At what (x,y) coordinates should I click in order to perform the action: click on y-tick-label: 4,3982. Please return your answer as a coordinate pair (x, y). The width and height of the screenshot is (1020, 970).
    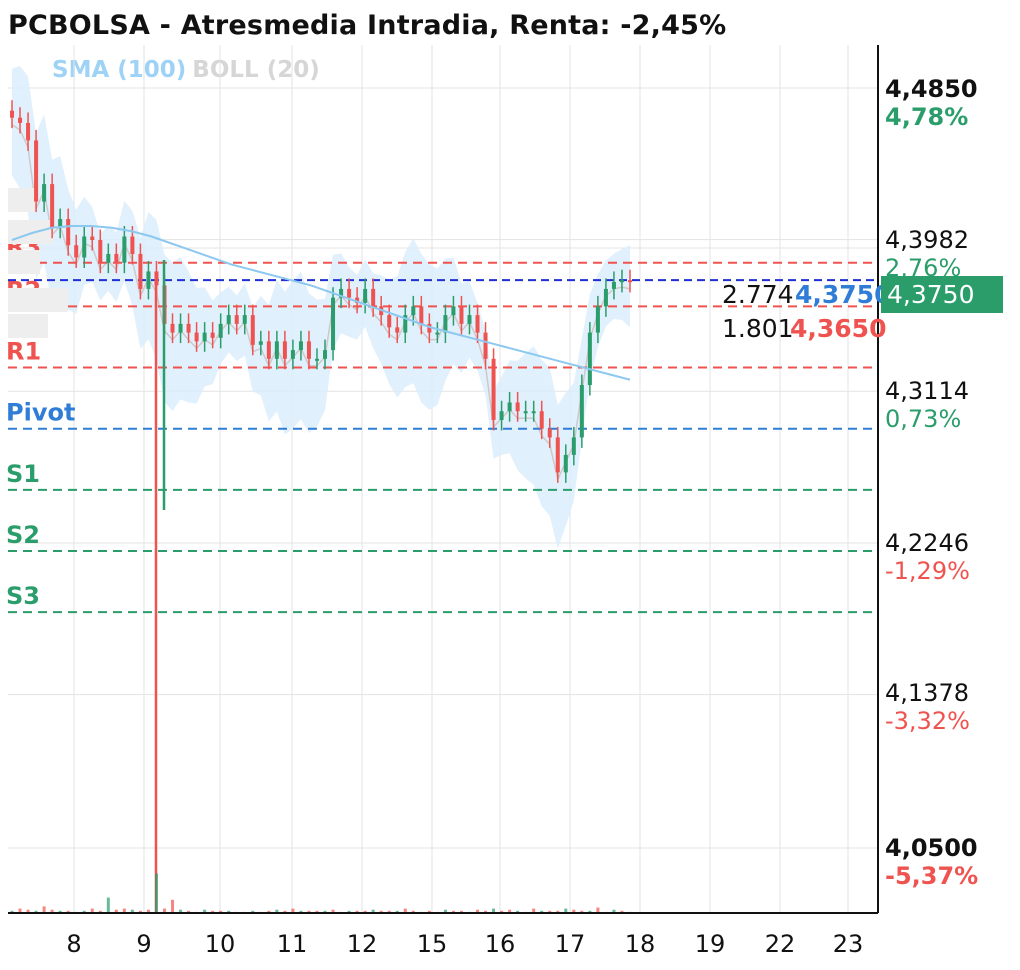
    Looking at the image, I should click on (927, 240).